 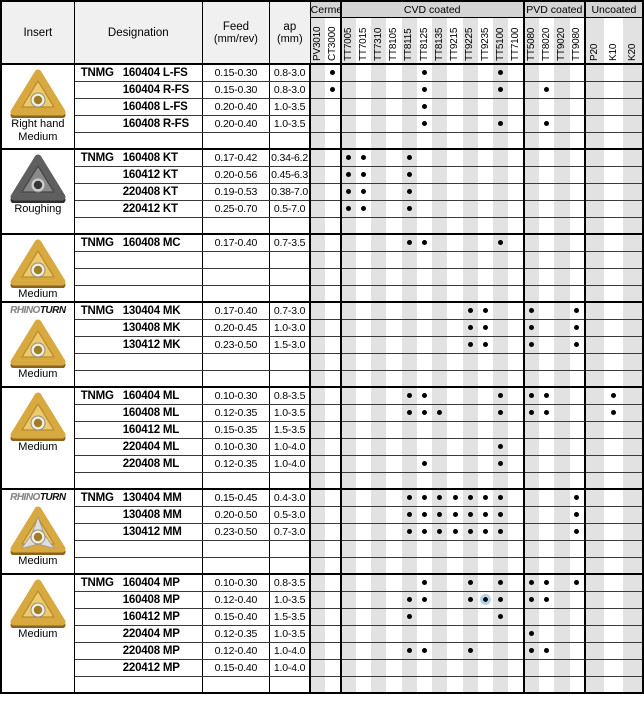 What do you see at coordinates (235, 32) in the screenshot?
I see `column-header-feed: Feed (mm/rev)` at bounding box center [235, 32].